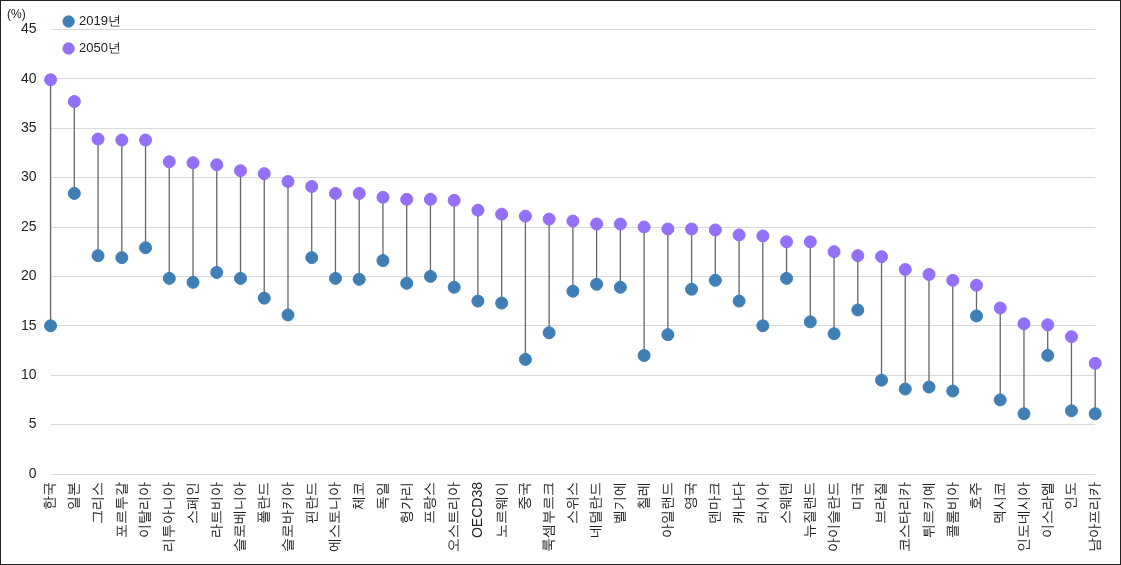 This screenshot has height=565, width=1121. Describe the element at coordinates (524, 496) in the screenshot. I see `x-tick-label: 중국` at that location.